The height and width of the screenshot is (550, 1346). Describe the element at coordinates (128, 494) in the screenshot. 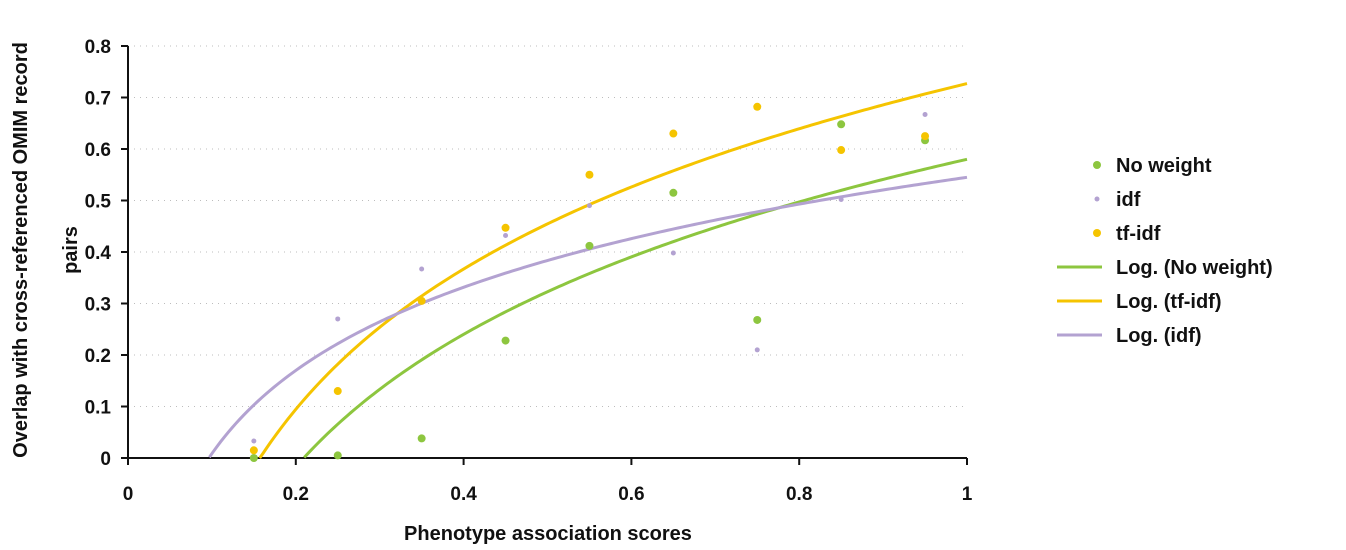

I see `x-tick-label-0: 0` at that location.